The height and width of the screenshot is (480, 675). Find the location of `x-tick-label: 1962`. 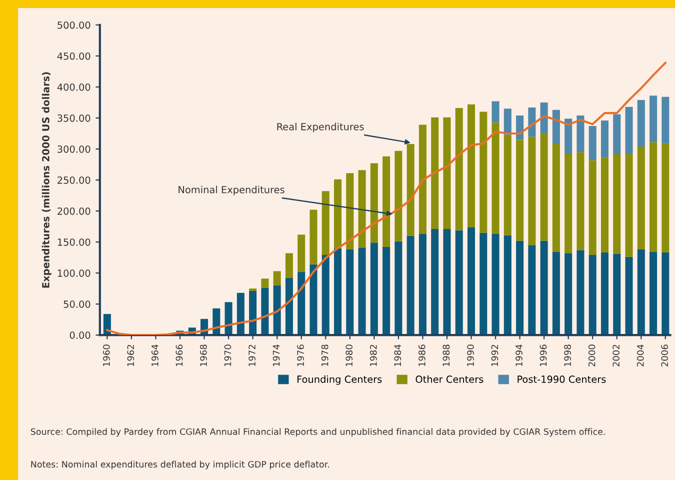

x-tick-label: 1962 is located at coordinates (130, 355).